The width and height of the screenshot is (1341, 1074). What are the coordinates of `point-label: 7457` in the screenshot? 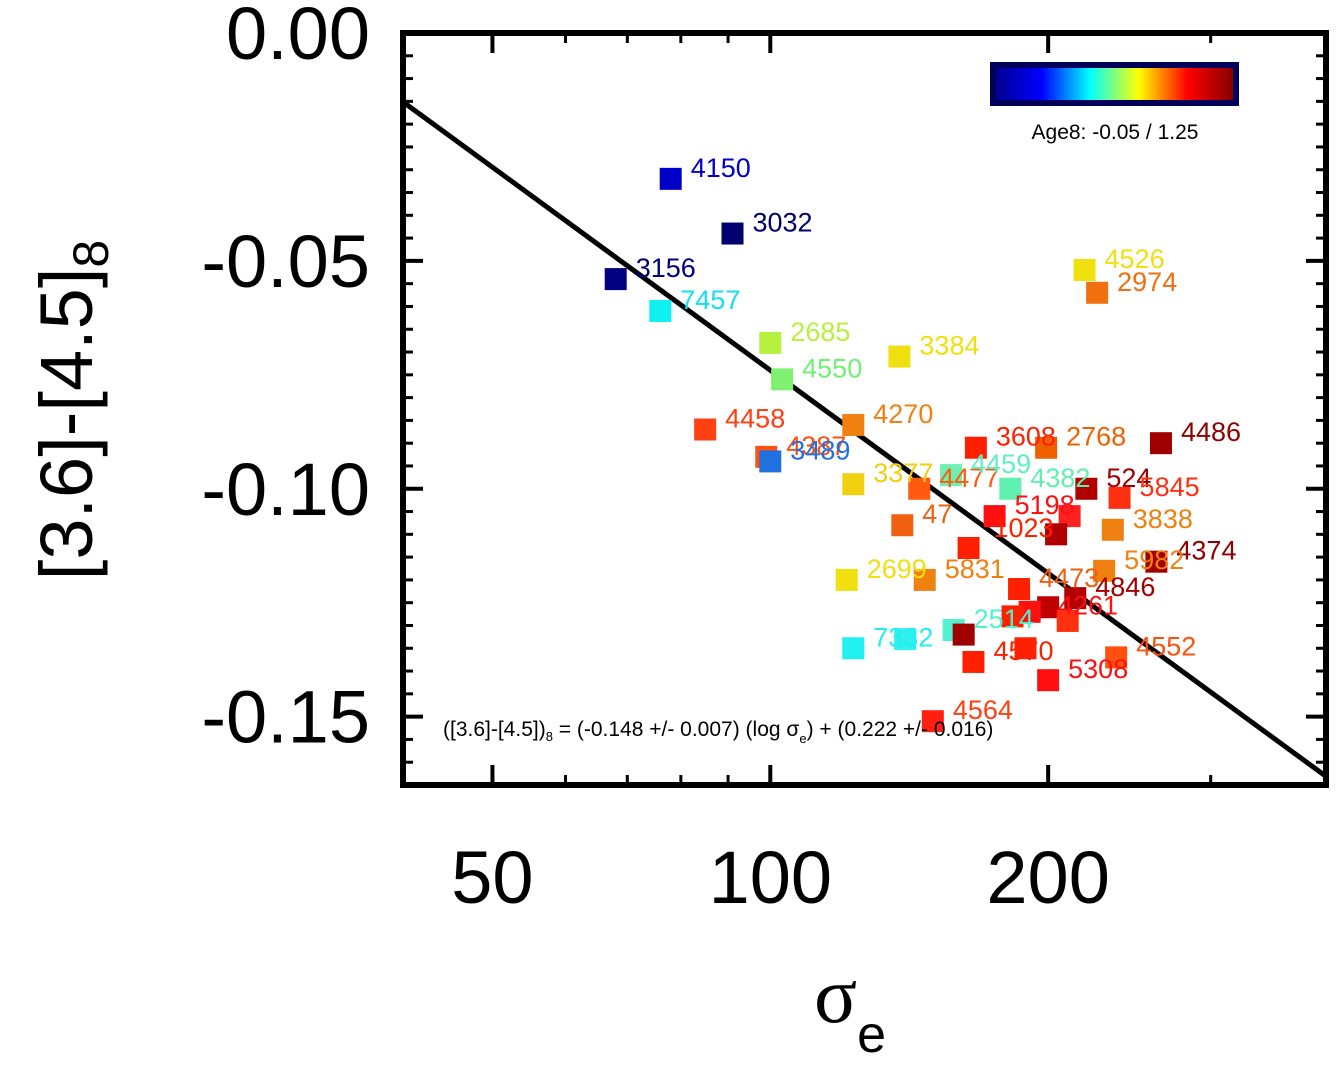 It's located at (710, 300).